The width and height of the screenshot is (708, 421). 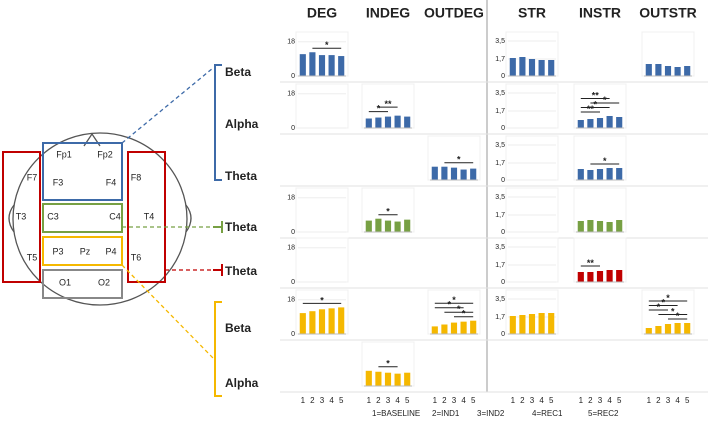 I want to click on electrode: Pz, so click(x=85, y=251).